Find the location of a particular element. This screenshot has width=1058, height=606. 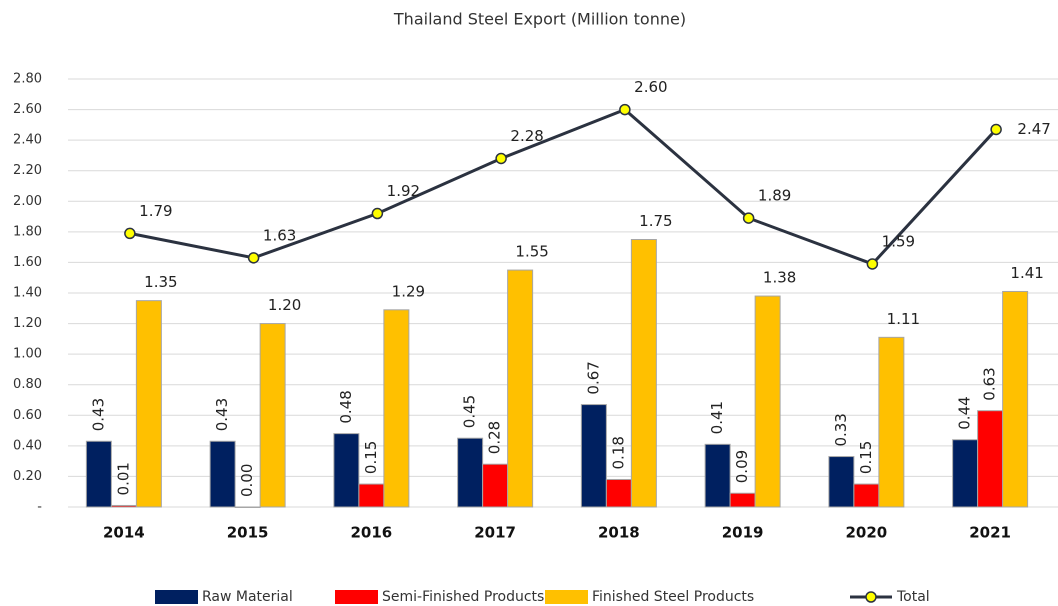

data-label: 2.47 is located at coordinates (1033, 129).